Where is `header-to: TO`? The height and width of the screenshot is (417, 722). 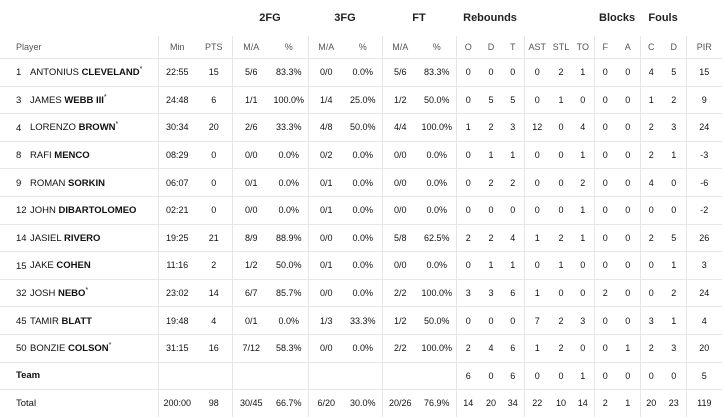
header-to: TO is located at coordinates (582, 47).